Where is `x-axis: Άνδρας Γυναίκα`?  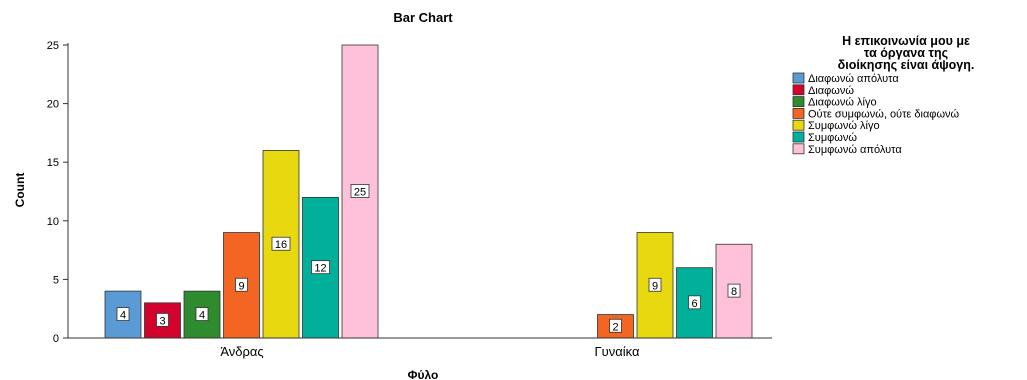 x-axis: Άνδρας Γυναίκα is located at coordinates (420, 348).